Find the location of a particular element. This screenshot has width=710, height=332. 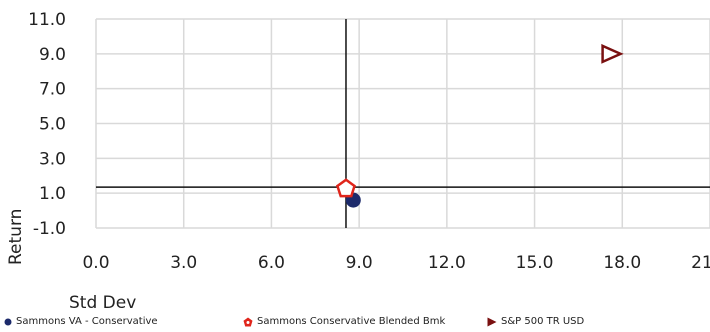

circle-marker-icon is located at coordinates (8, 321).